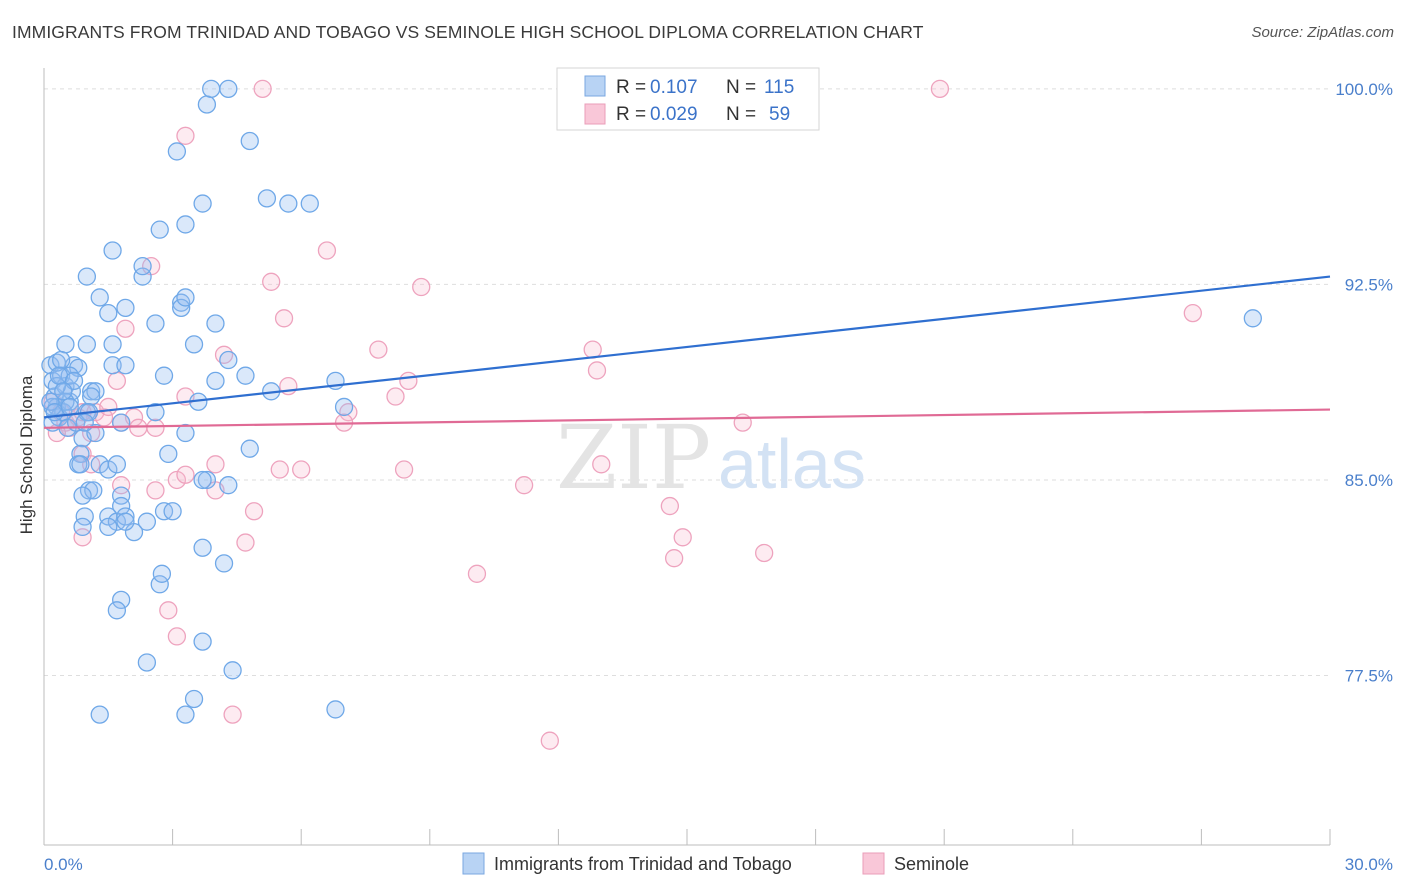  I want to click on seminole-trend-line, so click(687, 418).